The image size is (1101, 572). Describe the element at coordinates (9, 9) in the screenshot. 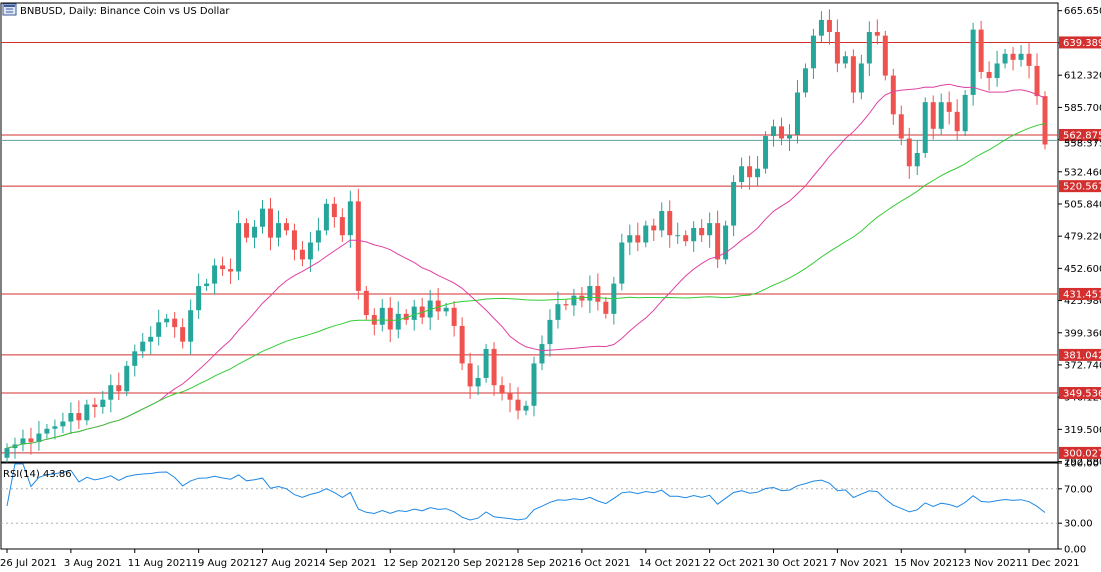

I see `chart-window-icon` at that location.